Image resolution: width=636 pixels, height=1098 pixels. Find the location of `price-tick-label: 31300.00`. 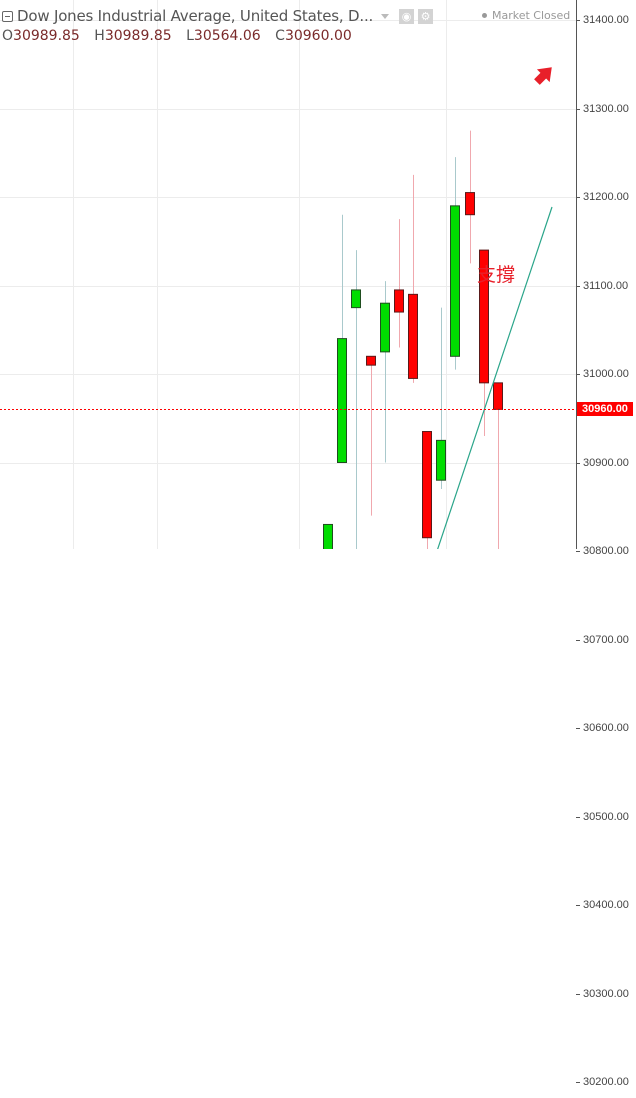

price-tick-label: 31300.00 is located at coordinates (606, 108).